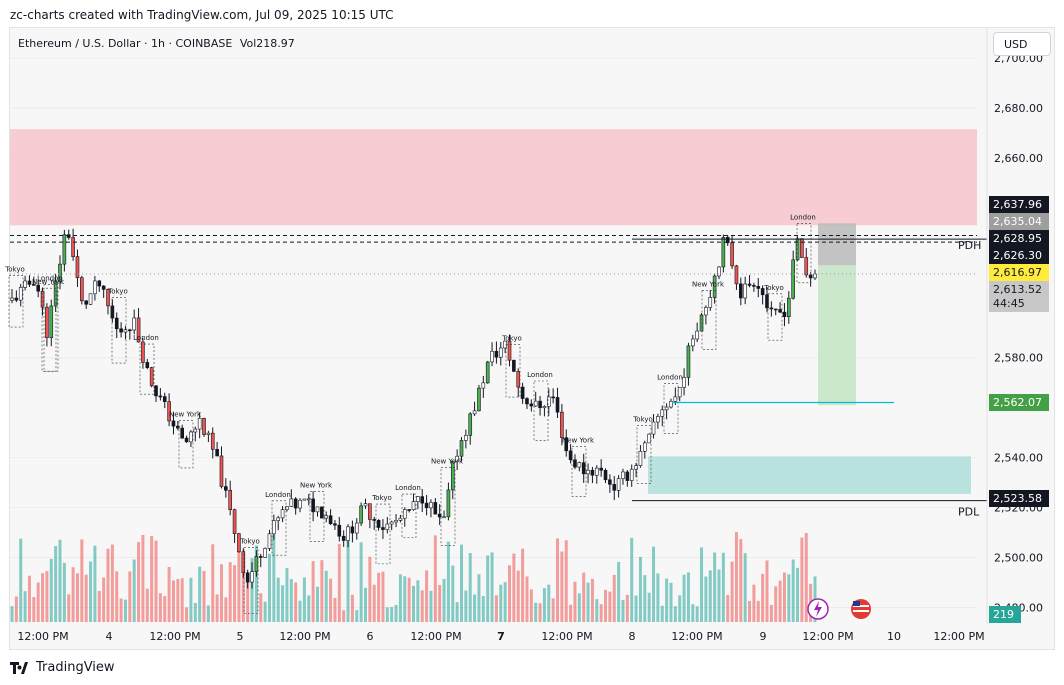 The height and width of the screenshot is (685, 1064). I want to click on resistance-zone, so click(493, 177).